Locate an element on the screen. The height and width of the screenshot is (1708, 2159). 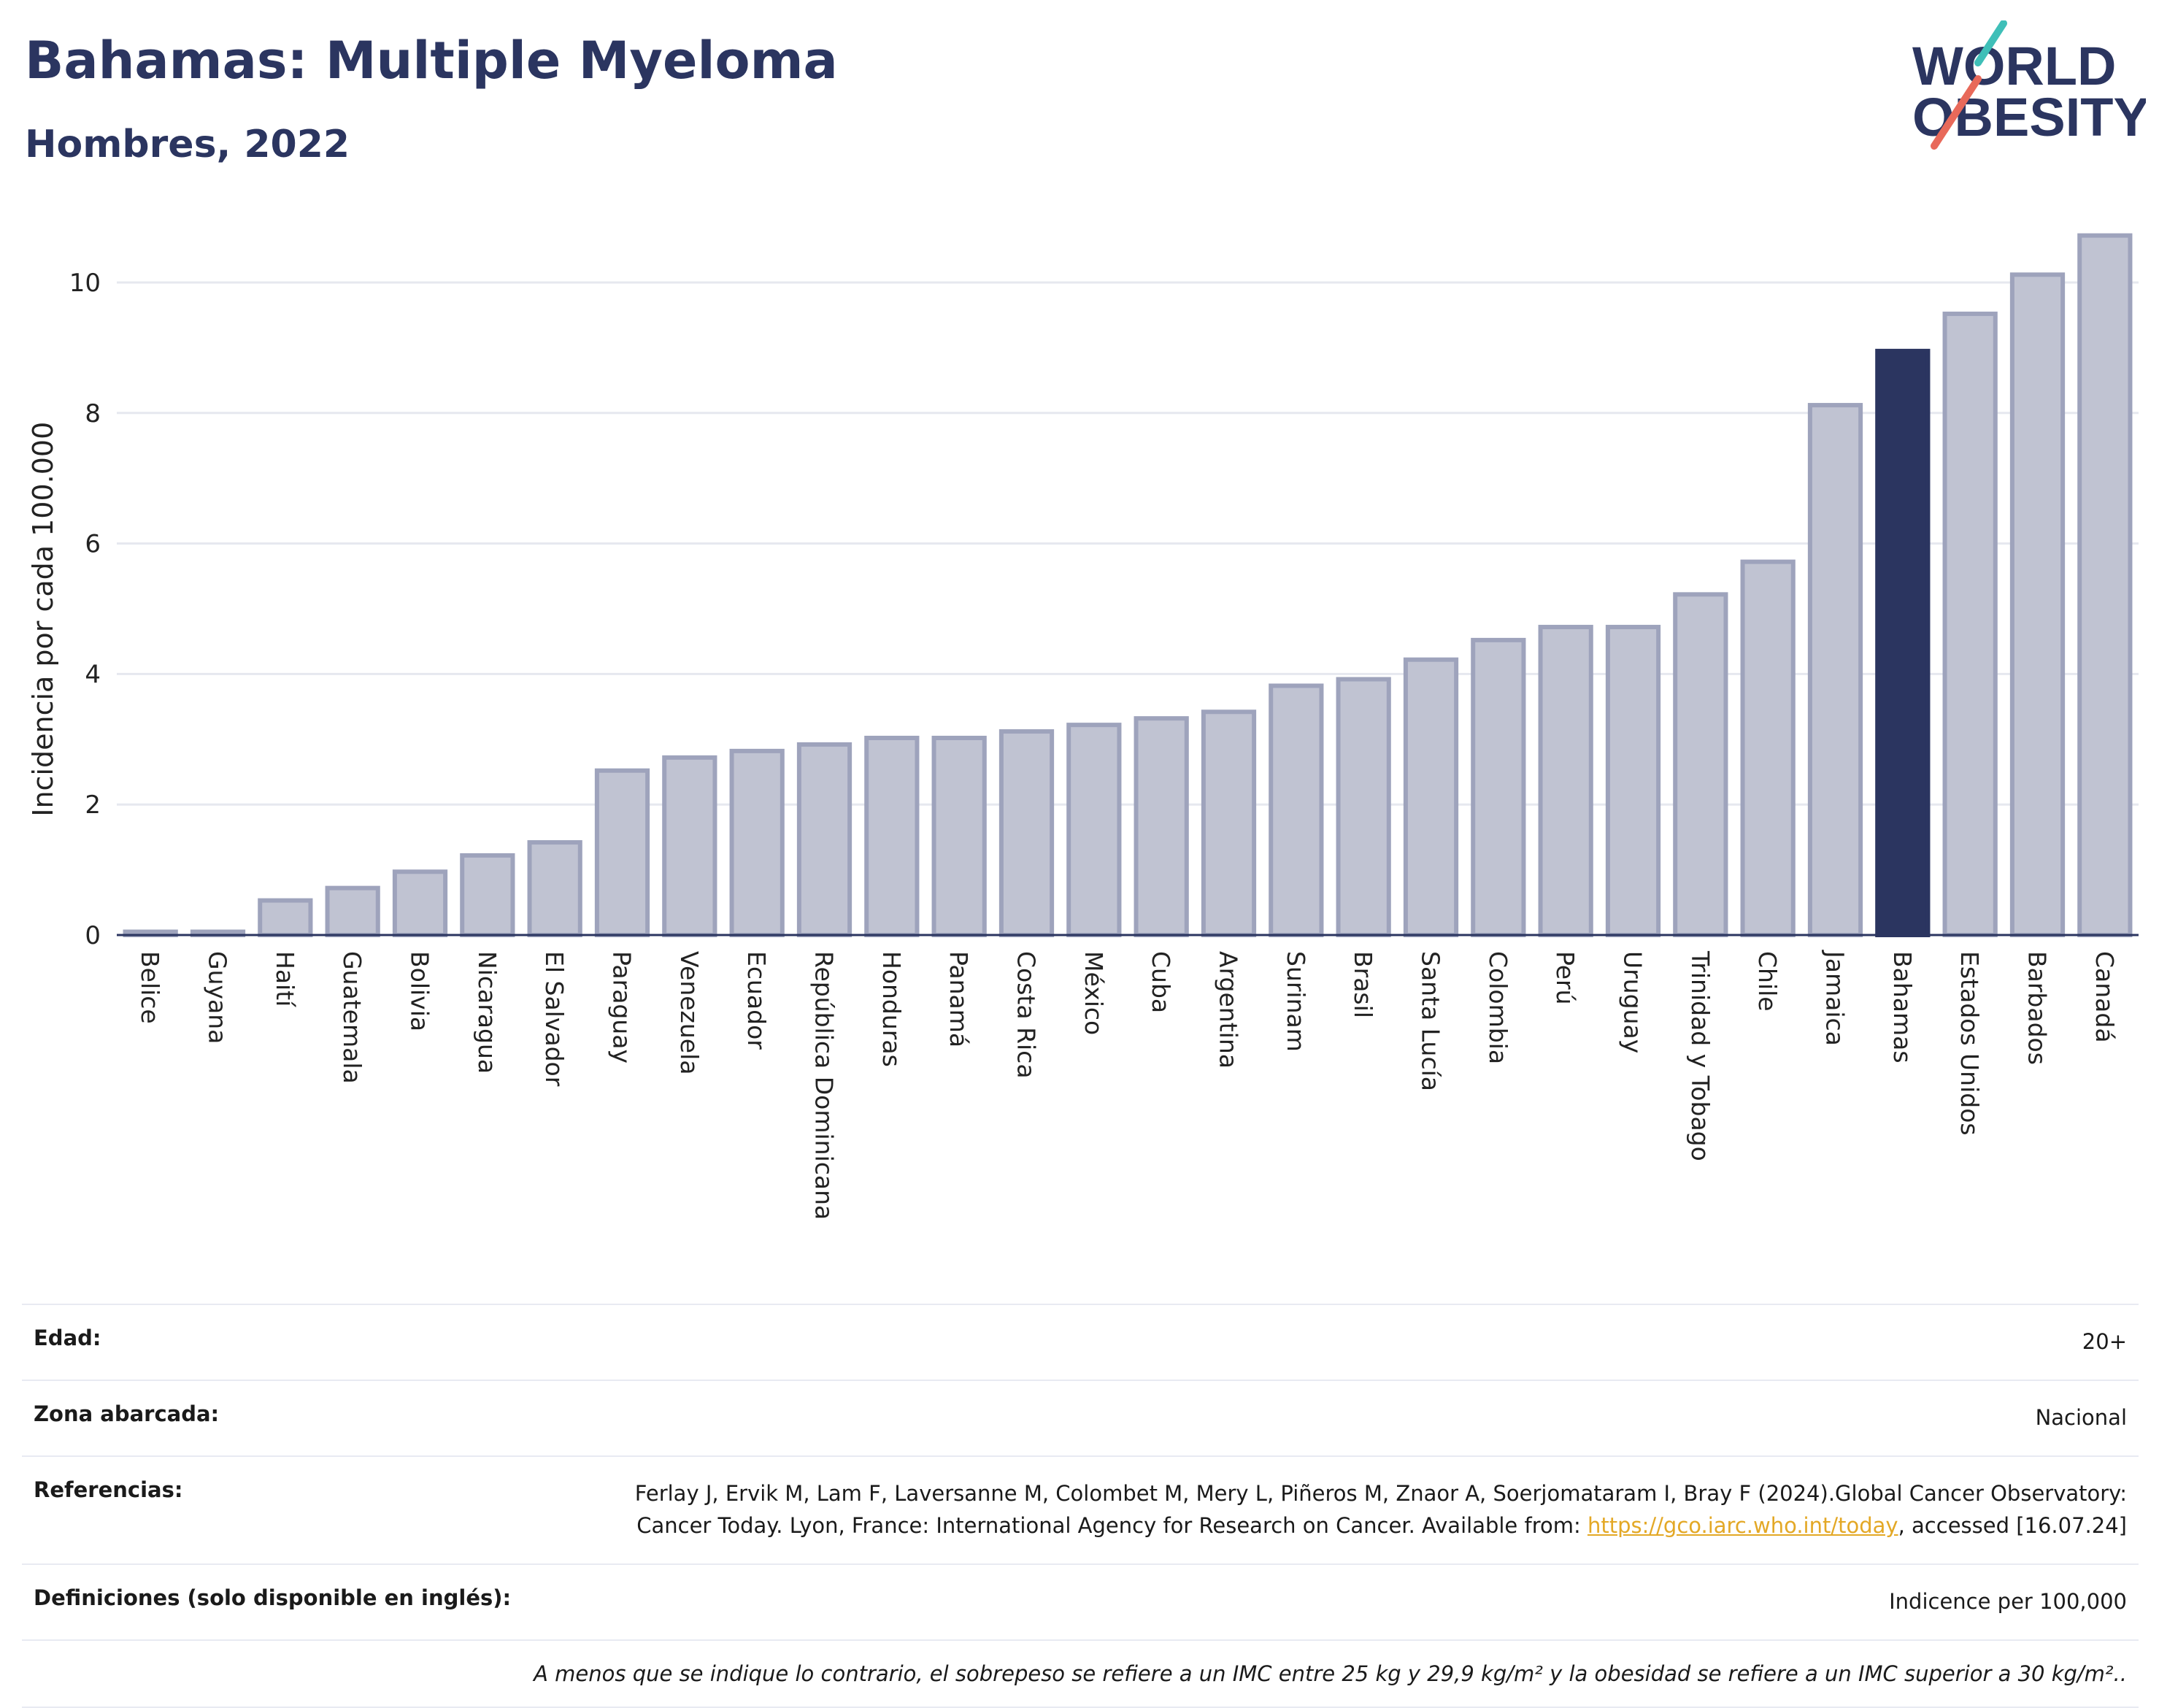
x-category-label: Chile is located at coordinates (1767, 981).